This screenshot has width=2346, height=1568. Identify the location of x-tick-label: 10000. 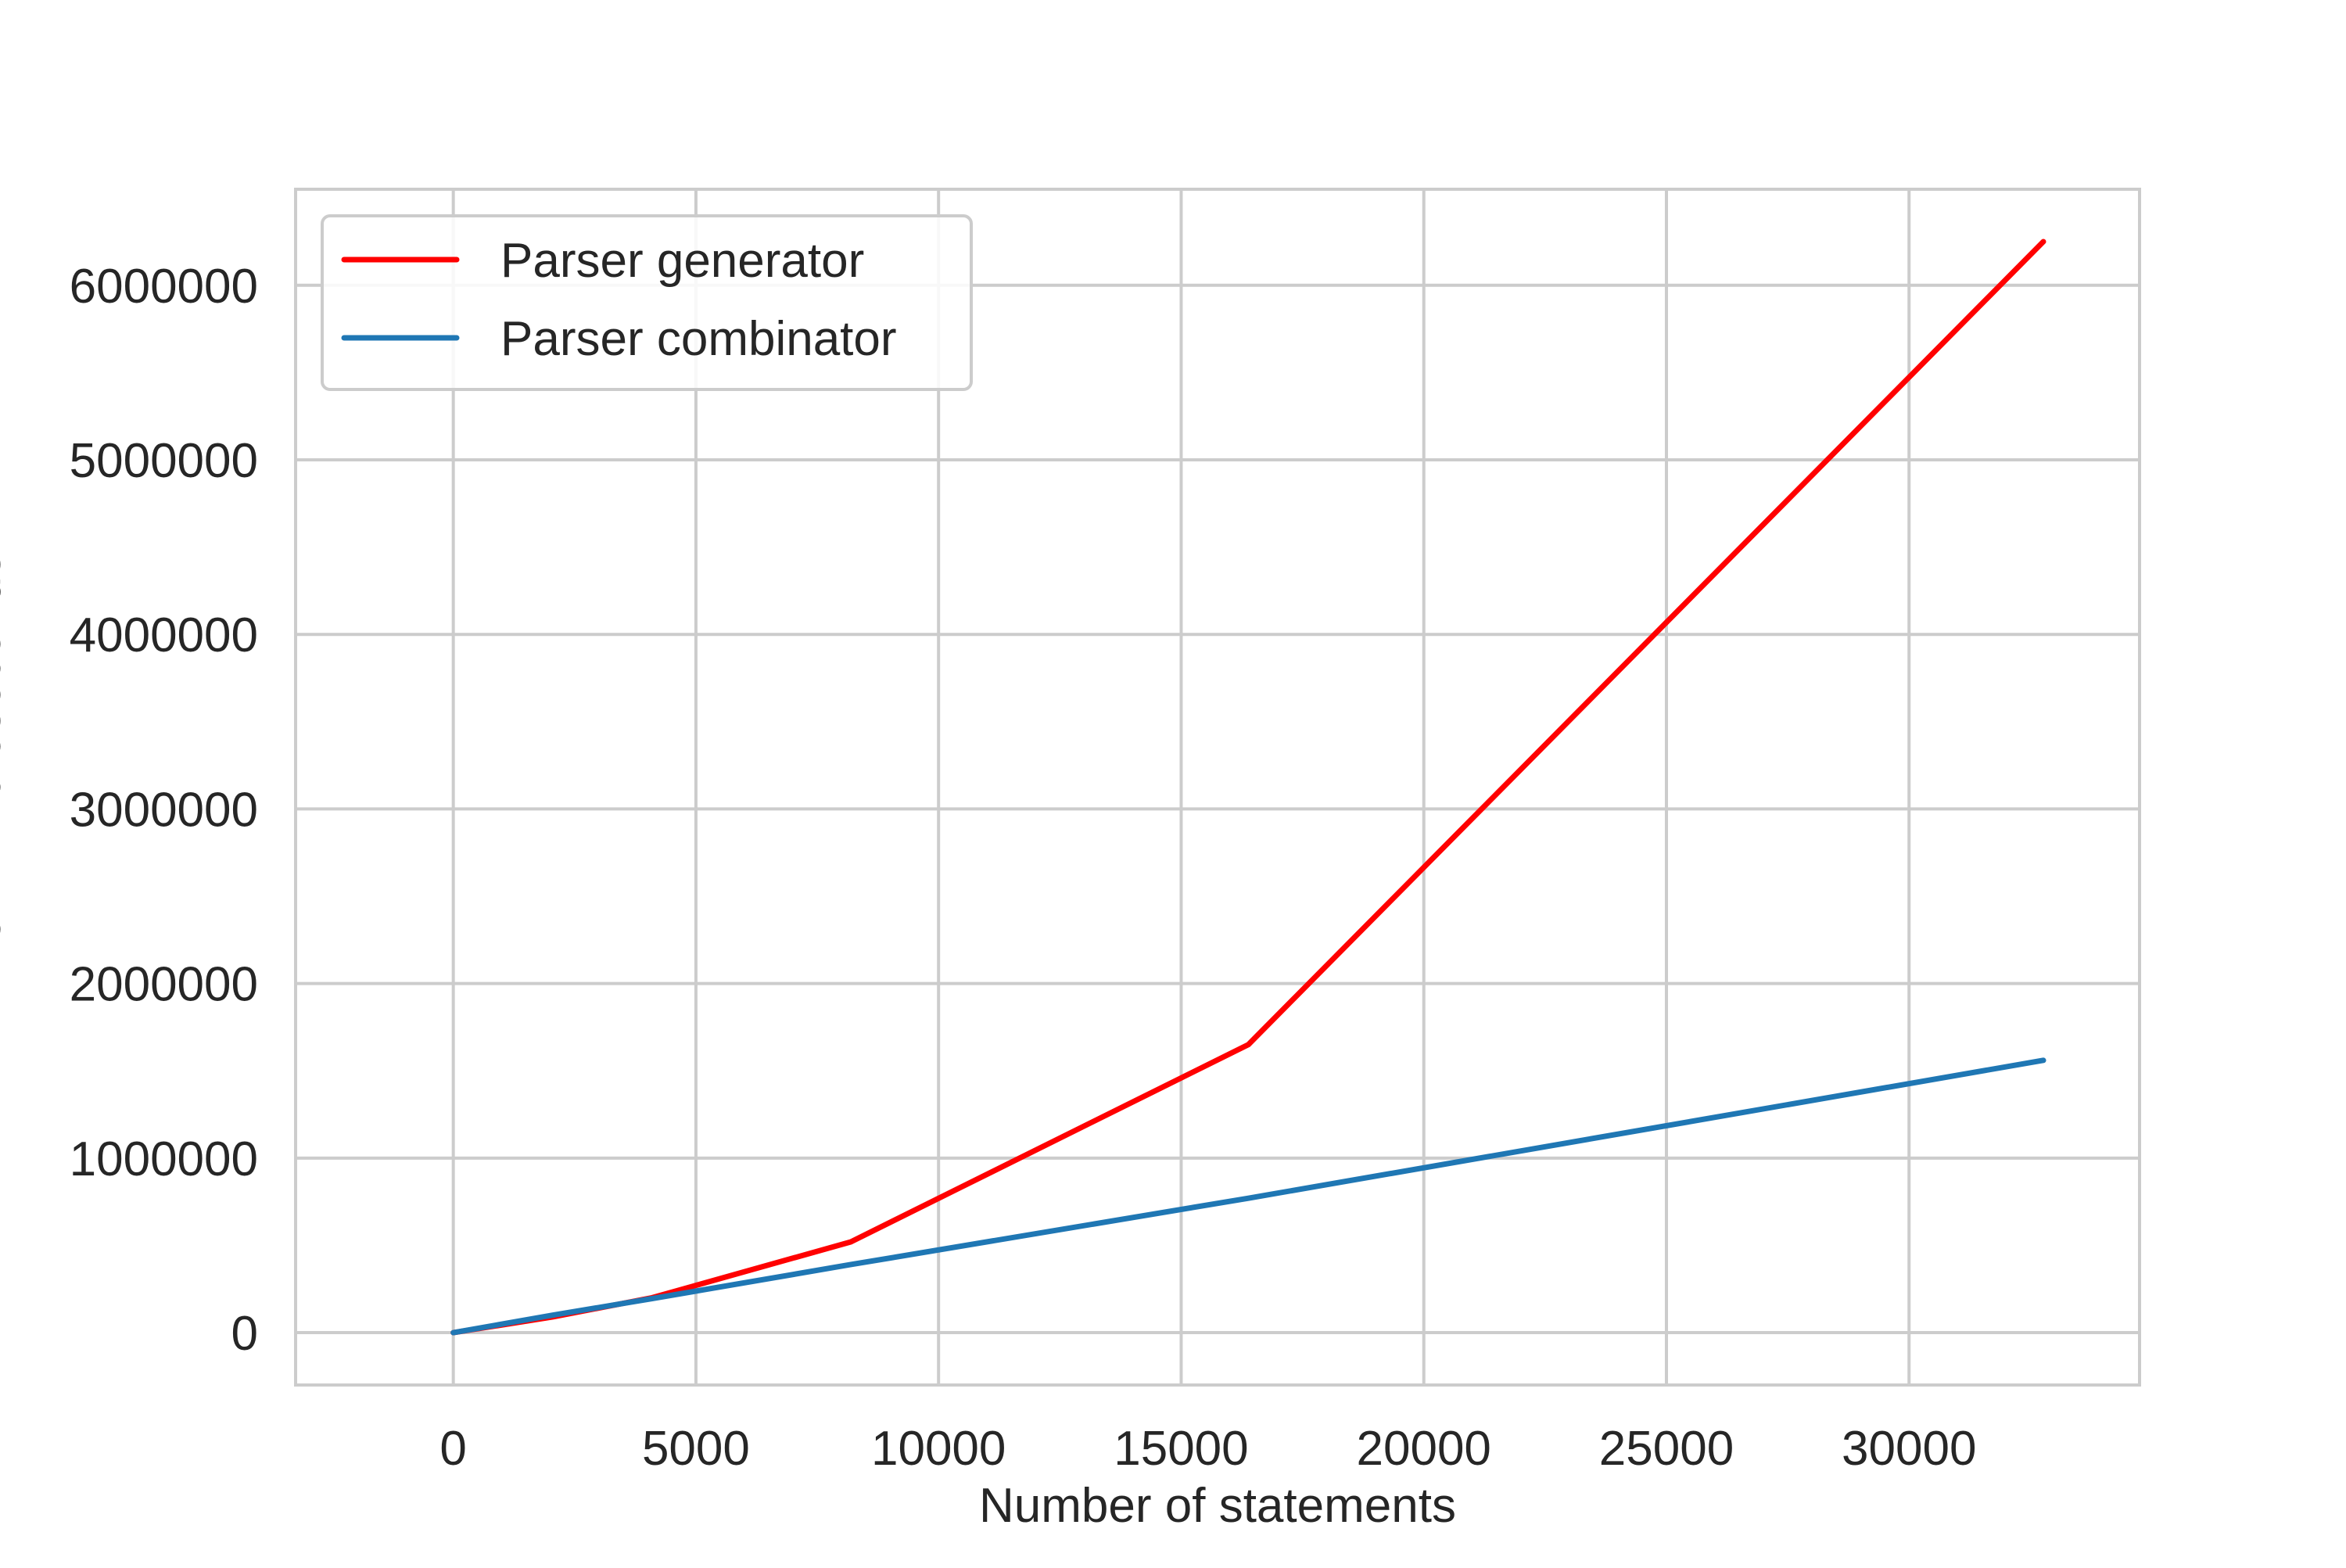
(938, 1449).